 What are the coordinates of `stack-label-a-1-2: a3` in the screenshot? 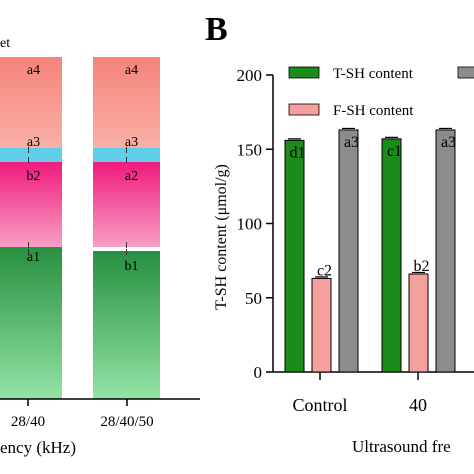 It's located at (131, 142).